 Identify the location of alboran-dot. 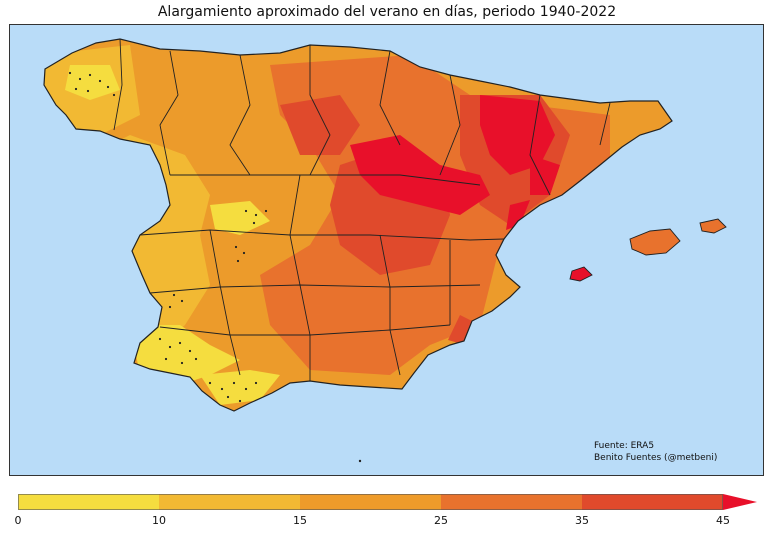
(360, 461).